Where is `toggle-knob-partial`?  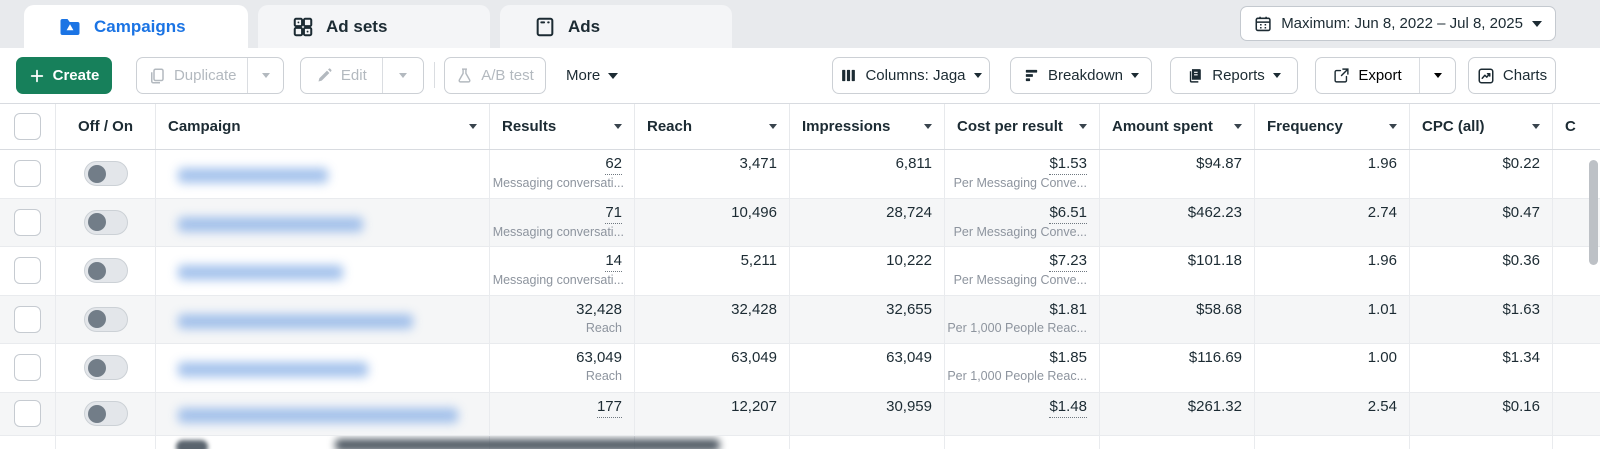 toggle-knob-partial is located at coordinates (192, 444).